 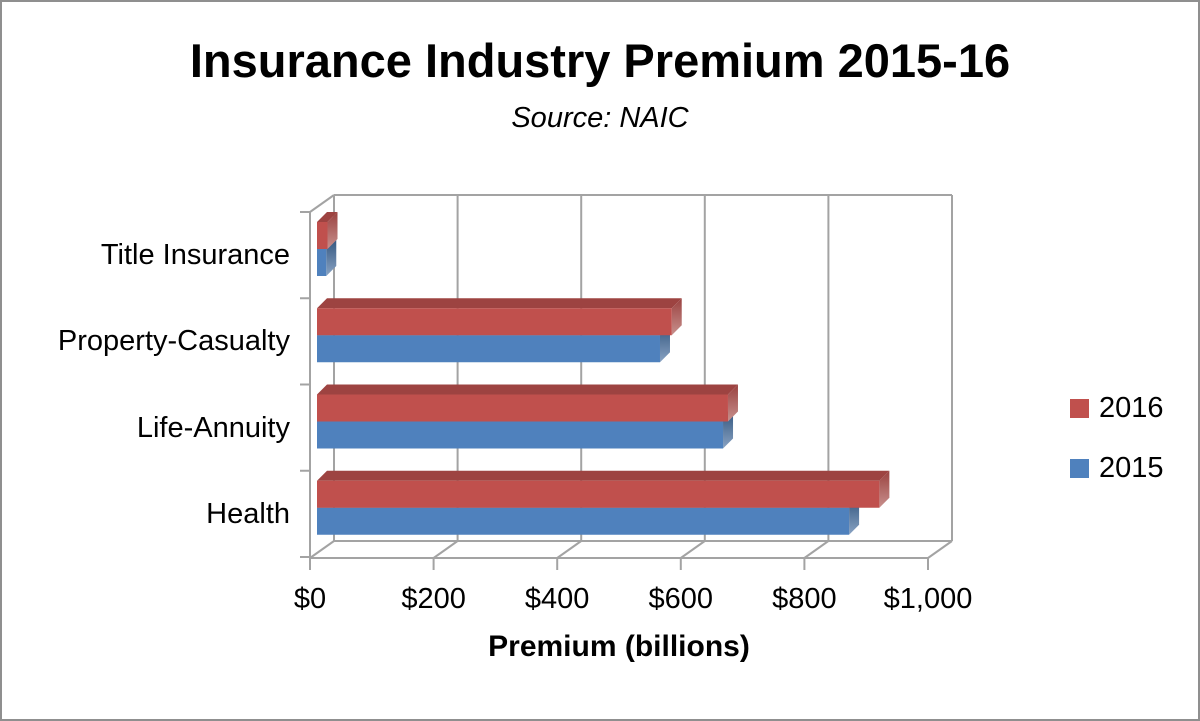 I want to click on legend-item-2016: 2016, so click(x=1117, y=408).